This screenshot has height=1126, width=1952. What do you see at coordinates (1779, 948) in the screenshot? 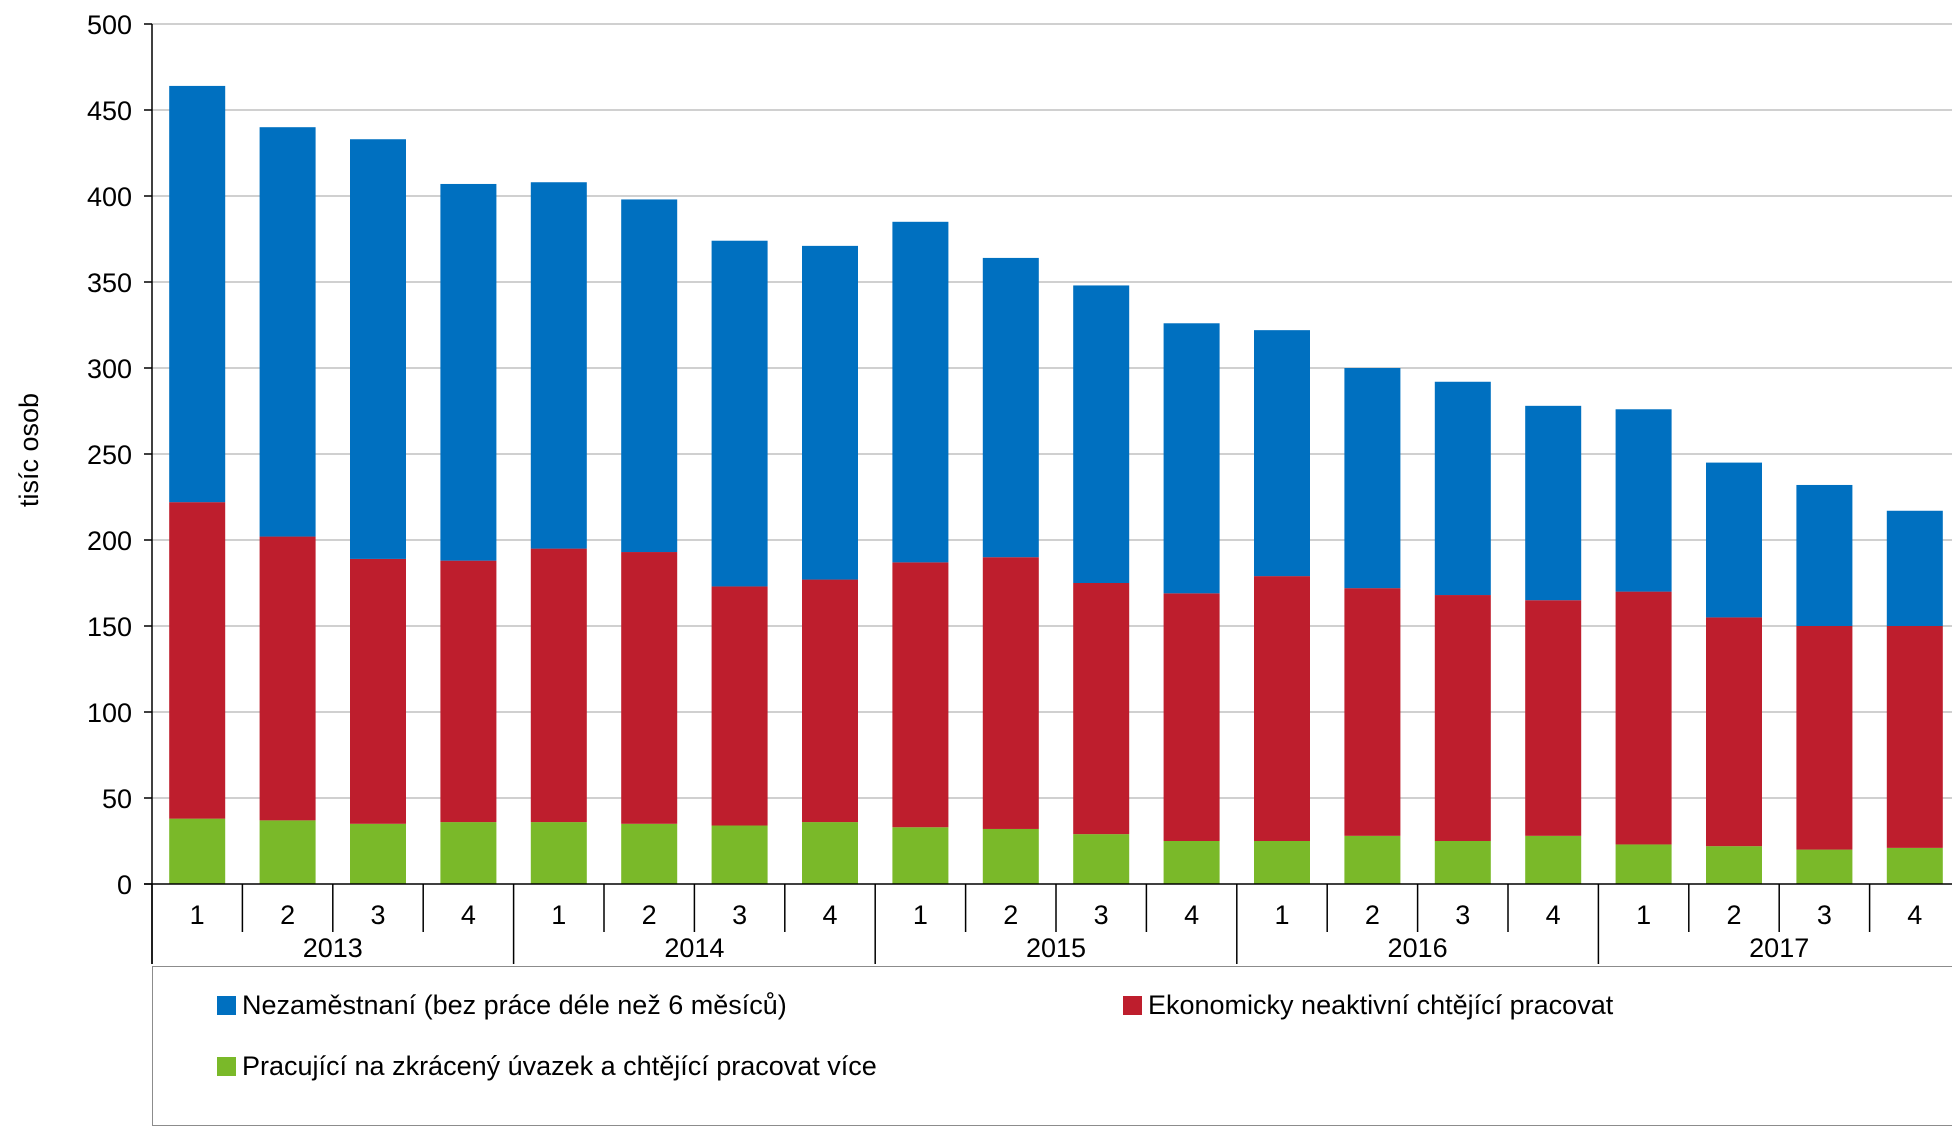
I see `year-label: 2017` at bounding box center [1779, 948].